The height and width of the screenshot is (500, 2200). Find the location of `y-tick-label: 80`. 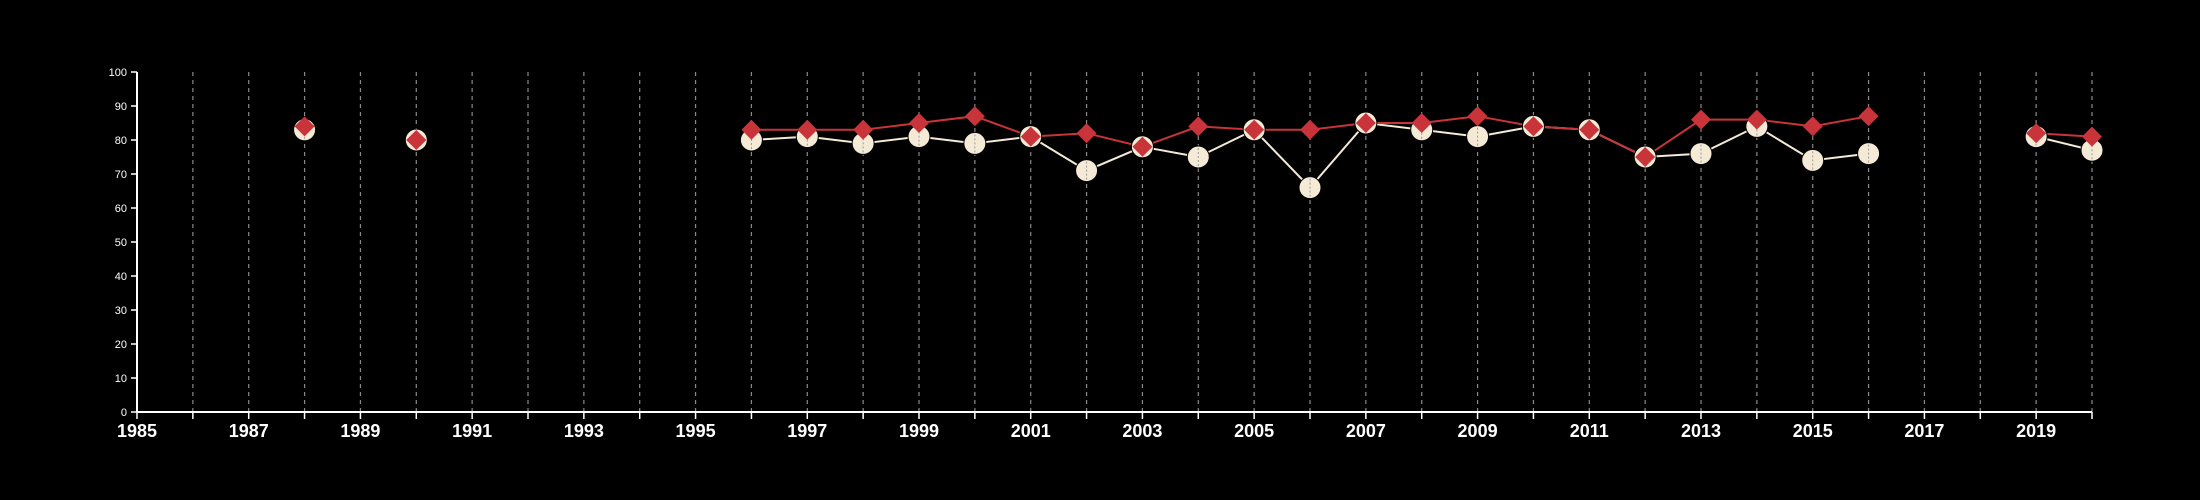

y-tick-label: 80 is located at coordinates (121, 141).